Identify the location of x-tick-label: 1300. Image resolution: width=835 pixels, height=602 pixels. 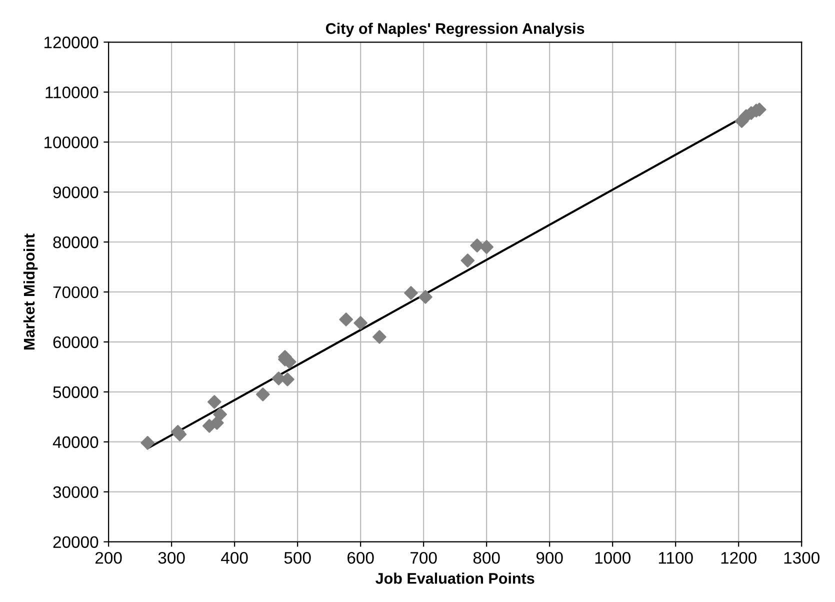
(802, 558).